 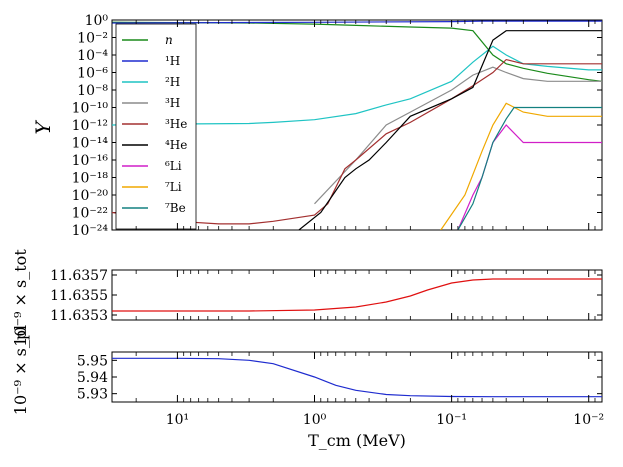 What do you see at coordinates (529, 177) in the screenshot?
I see `series-line-⁶Li` at bounding box center [529, 177].